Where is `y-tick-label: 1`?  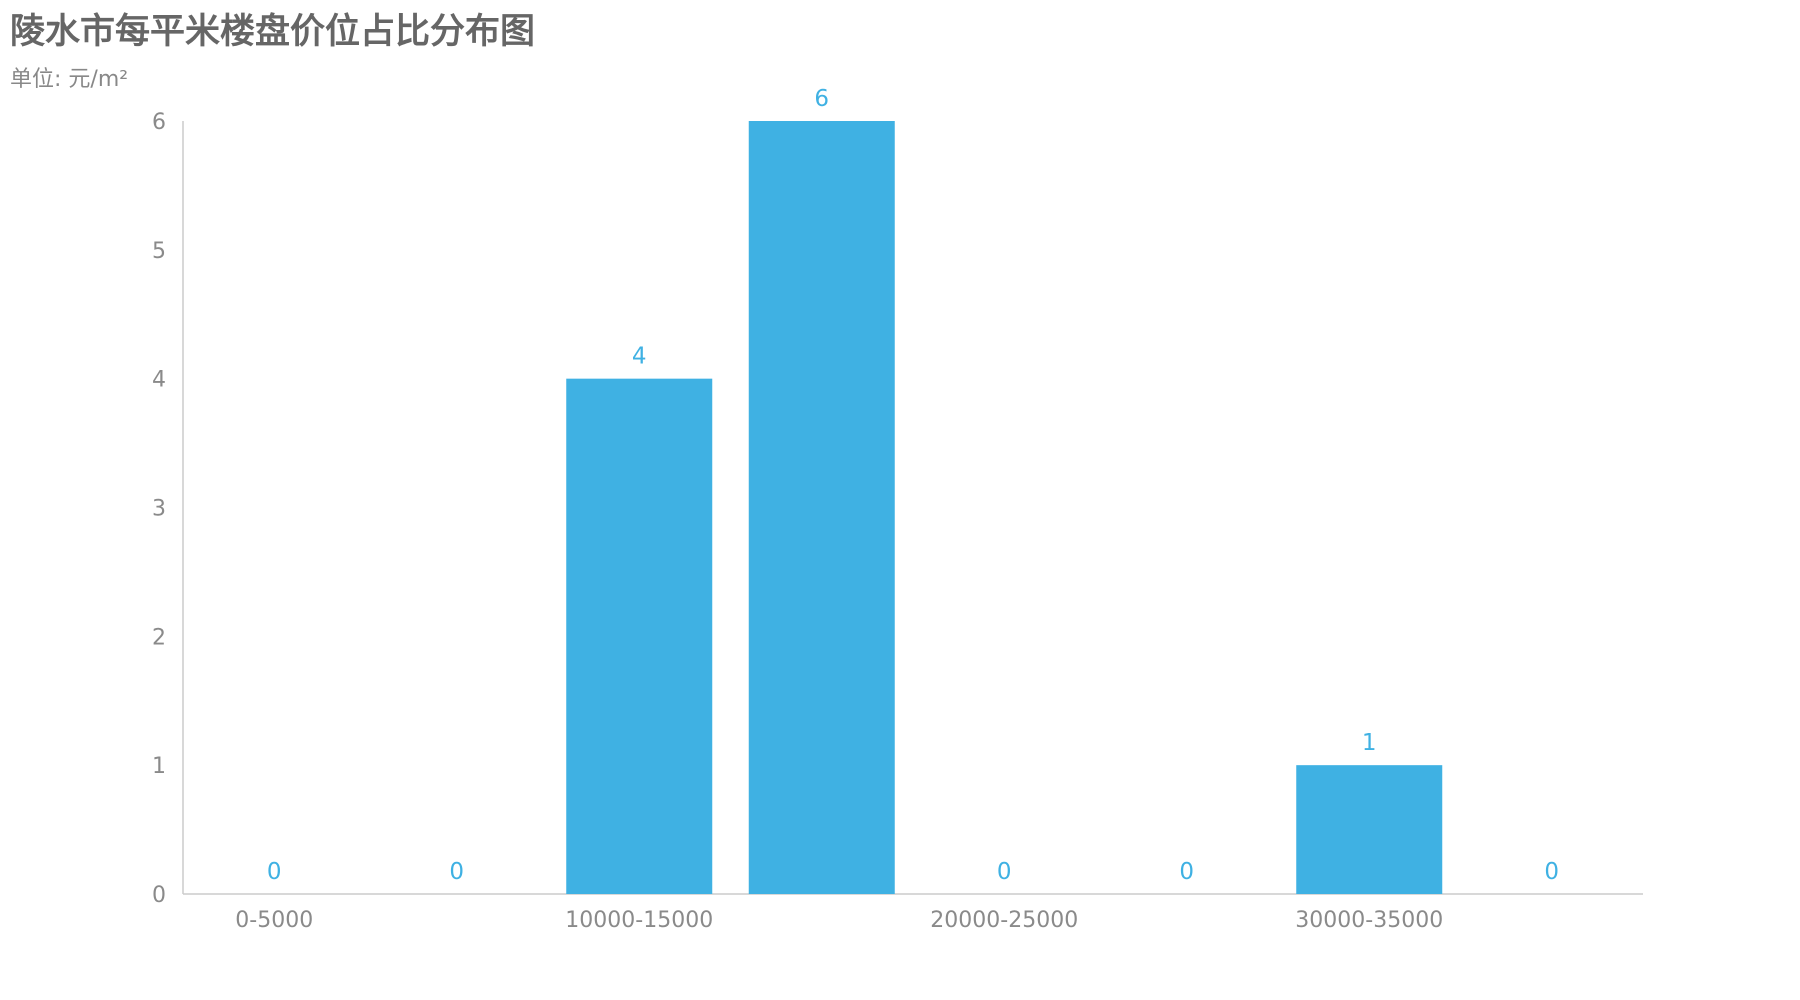 y-tick-label: 1 is located at coordinates (159, 766).